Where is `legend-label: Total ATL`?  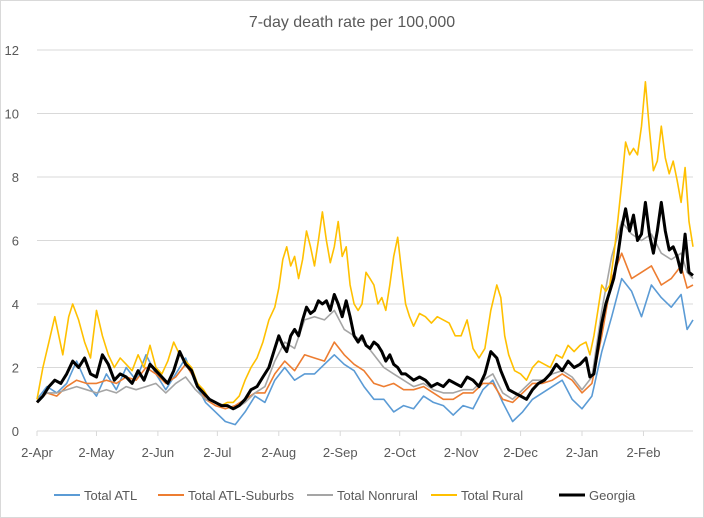
legend-label: Total ATL is located at coordinates (110, 495).